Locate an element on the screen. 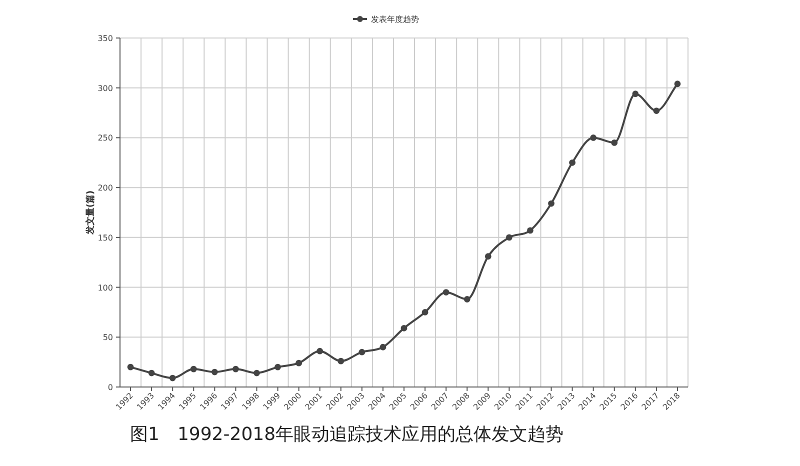 The image size is (800, 466). y-tick-label: 200 is located at coordinates (105, 188).